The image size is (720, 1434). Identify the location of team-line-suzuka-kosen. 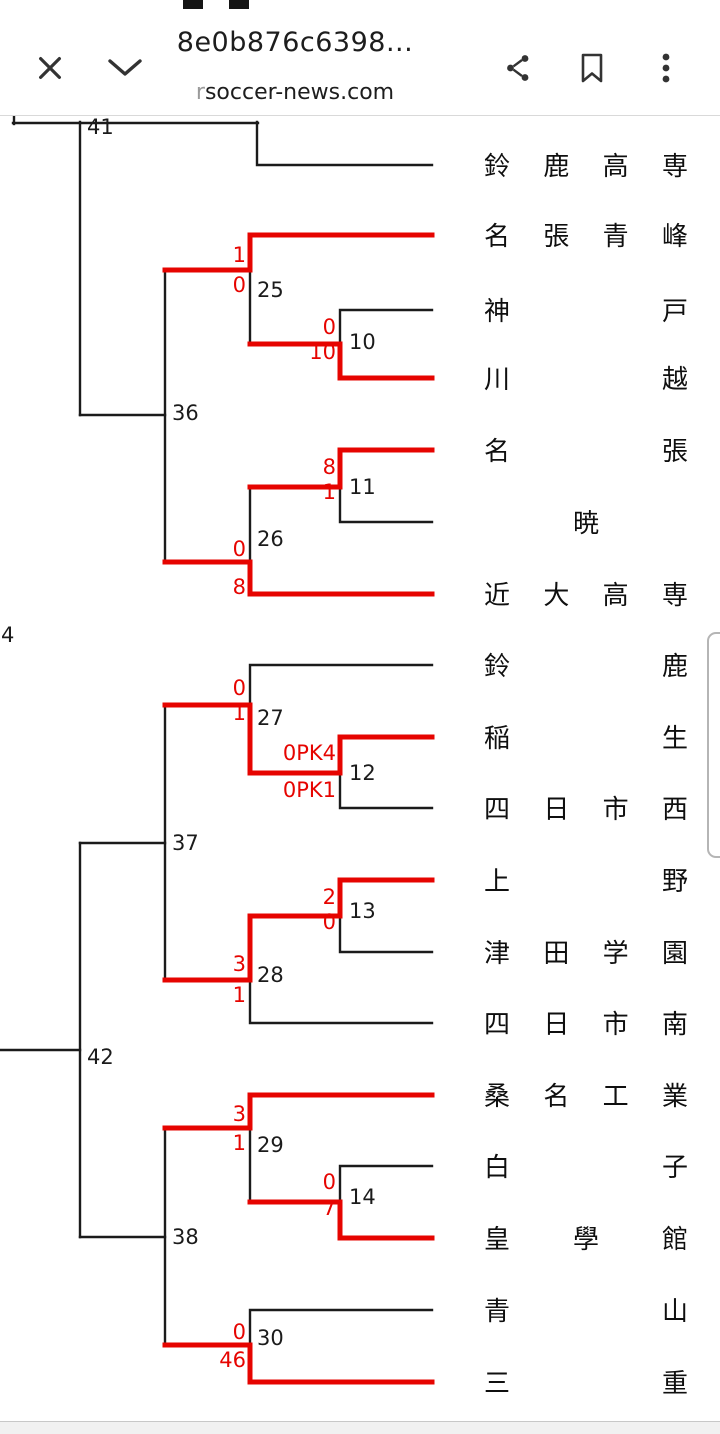
(344, 143).